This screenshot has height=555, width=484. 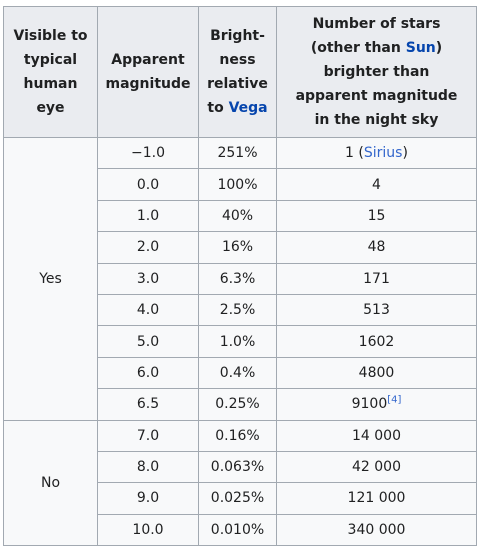 What do you see at coordinates (148, 341) in the screenshot?
I see `magnitude-cell: 5.0` at bounding box center [148, 341].